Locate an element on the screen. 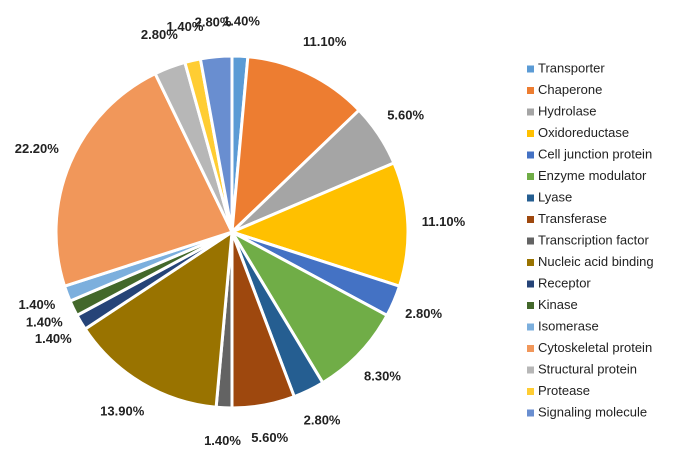  value-label: 22.20% is located at coordinates (37, 148).